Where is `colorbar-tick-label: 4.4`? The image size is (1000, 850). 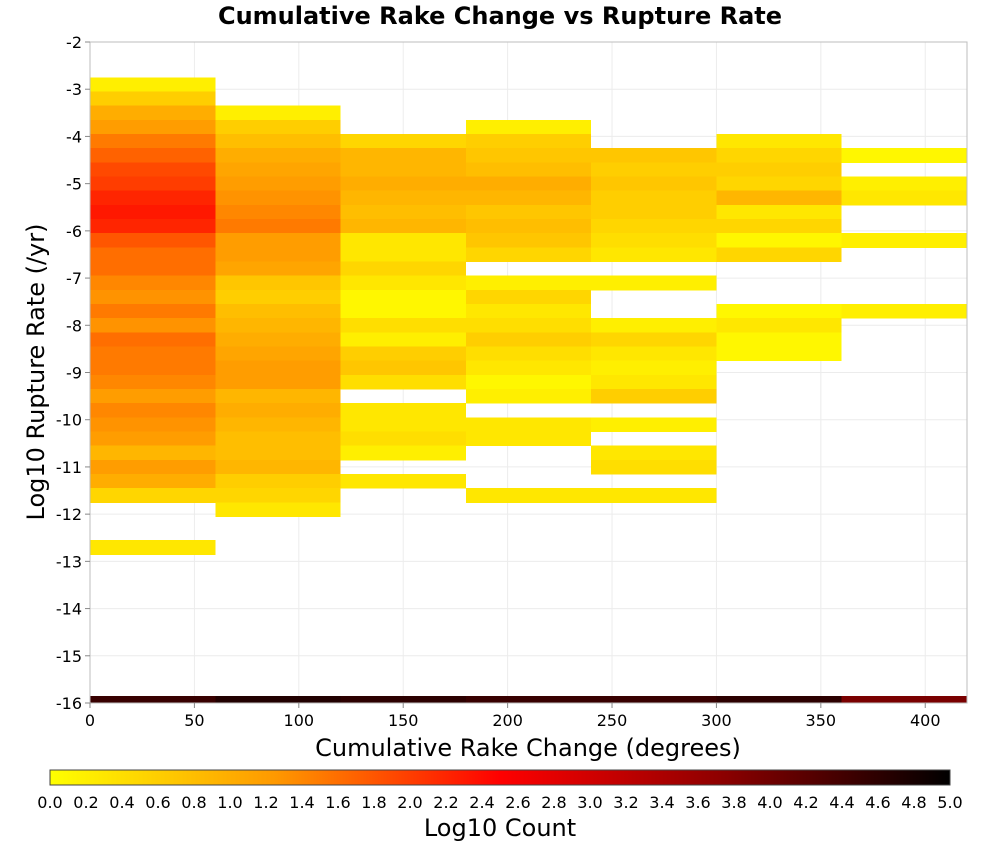 colorbar-tick-label: 4.4 is located at coordinates (841, 802).